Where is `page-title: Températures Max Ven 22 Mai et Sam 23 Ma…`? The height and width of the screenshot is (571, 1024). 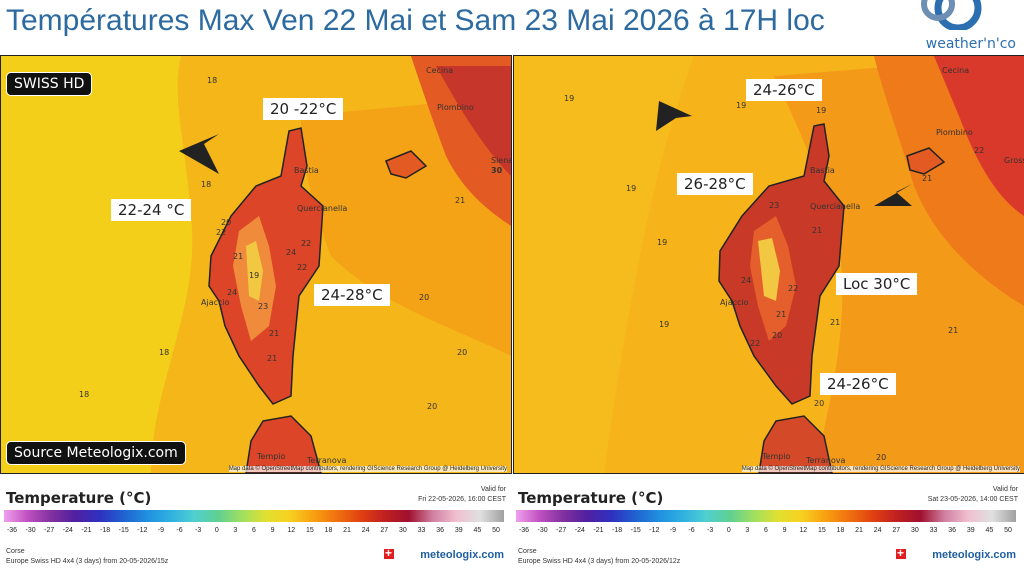 page-title: Températures Max Ven 22 Mai et Sam 23 Ma… is located at coordinates (415, 20).